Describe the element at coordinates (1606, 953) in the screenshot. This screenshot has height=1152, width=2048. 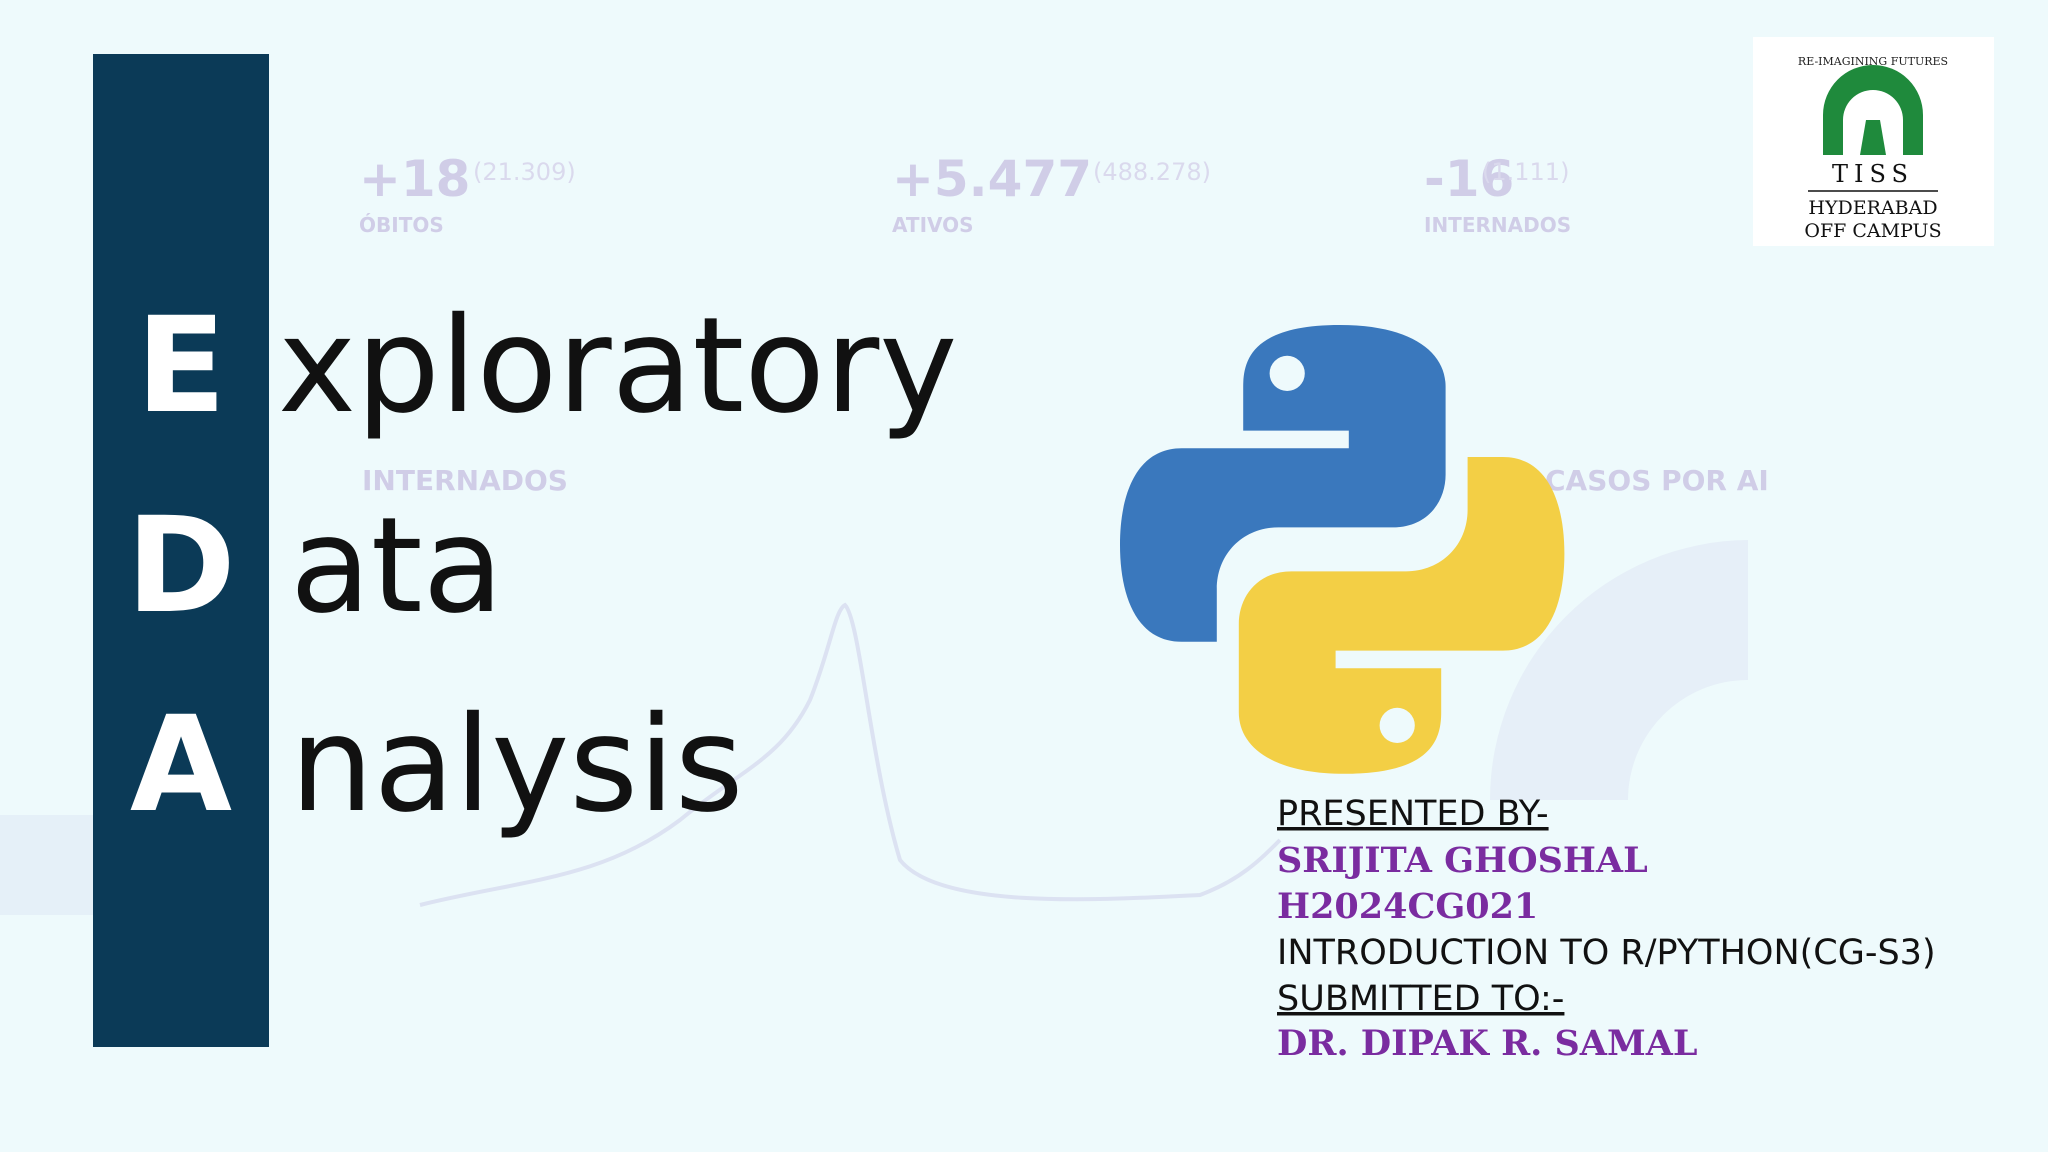
I see `course: INTRODUCTION TO R/PYTHON(CG-S3)` at that location.